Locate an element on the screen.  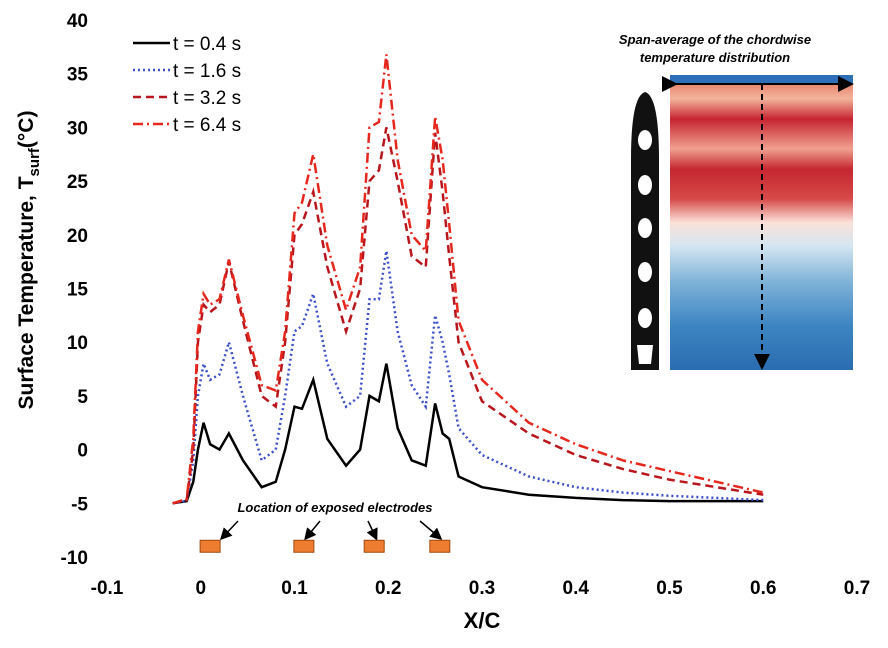
inset-title: Span-average of the chordwise is located at coordinates (715, 39).